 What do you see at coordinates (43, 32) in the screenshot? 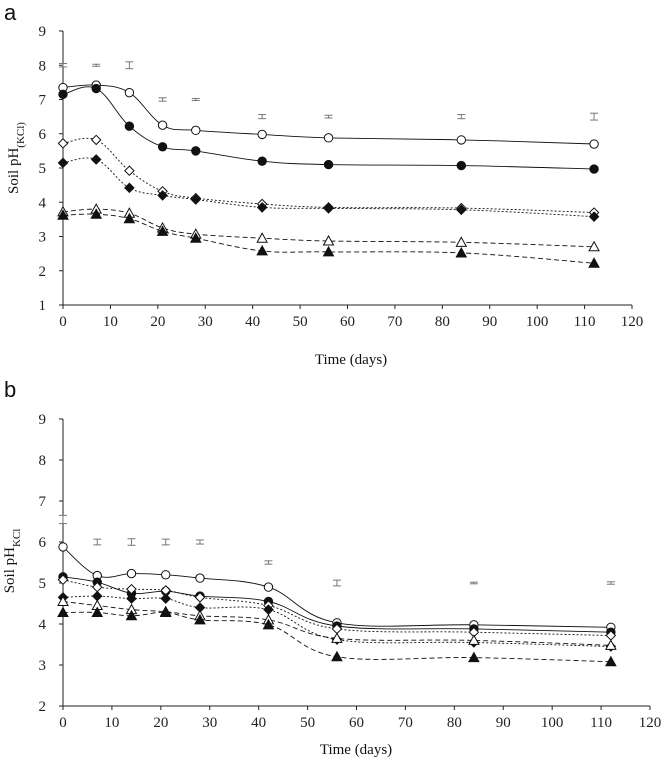
I see `panel-a-y-tick-label: 9` at bounding box center [43, 32].